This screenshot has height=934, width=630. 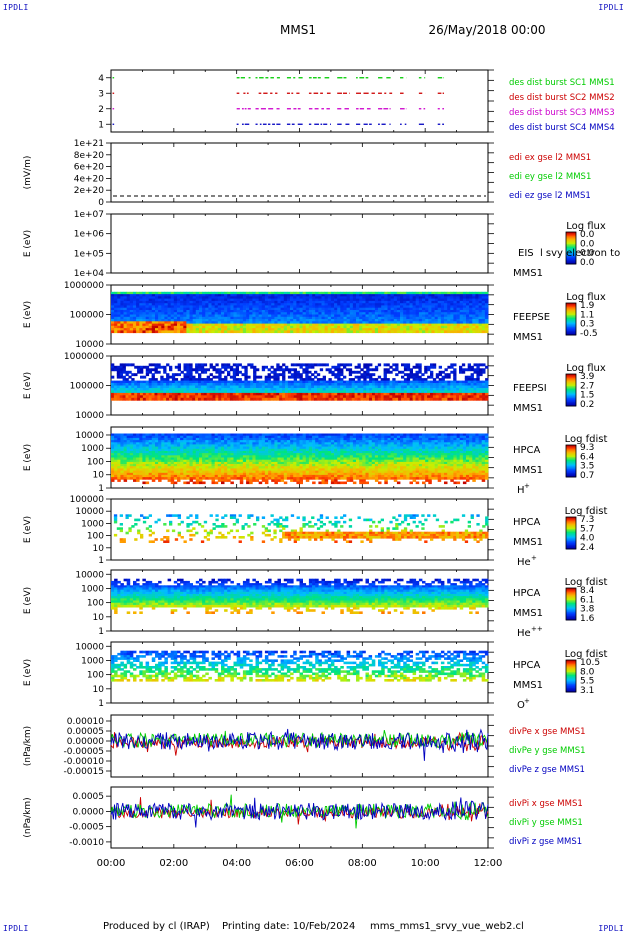 I want to click on colorbar-tick-label: 1.5, so click(x=587, y=396).